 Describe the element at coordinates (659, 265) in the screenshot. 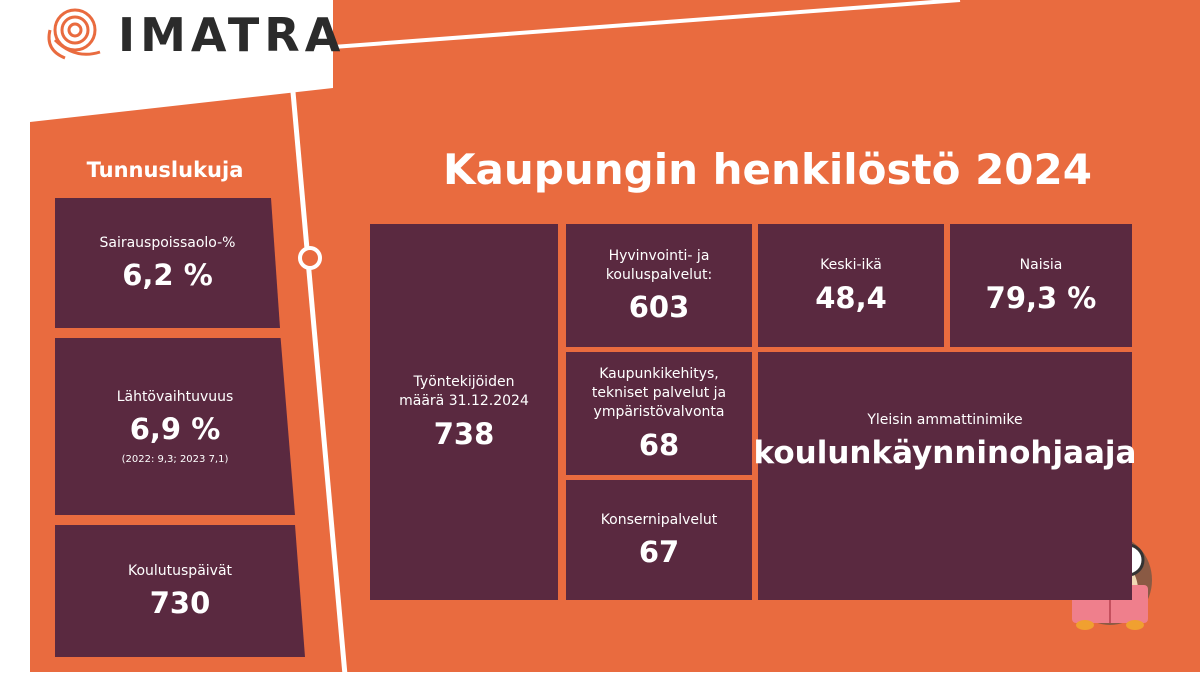

I see `tile-label: Hyvinvointi- ja kouluspalvelut:` at that location.